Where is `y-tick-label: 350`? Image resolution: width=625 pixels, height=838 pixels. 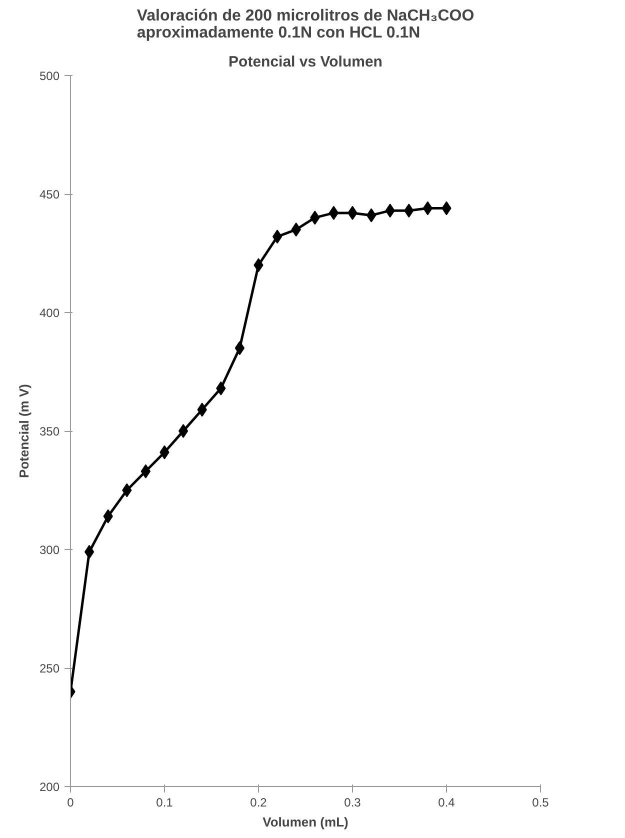 y-tick-label: 350 is located at coordinates (49, 431).